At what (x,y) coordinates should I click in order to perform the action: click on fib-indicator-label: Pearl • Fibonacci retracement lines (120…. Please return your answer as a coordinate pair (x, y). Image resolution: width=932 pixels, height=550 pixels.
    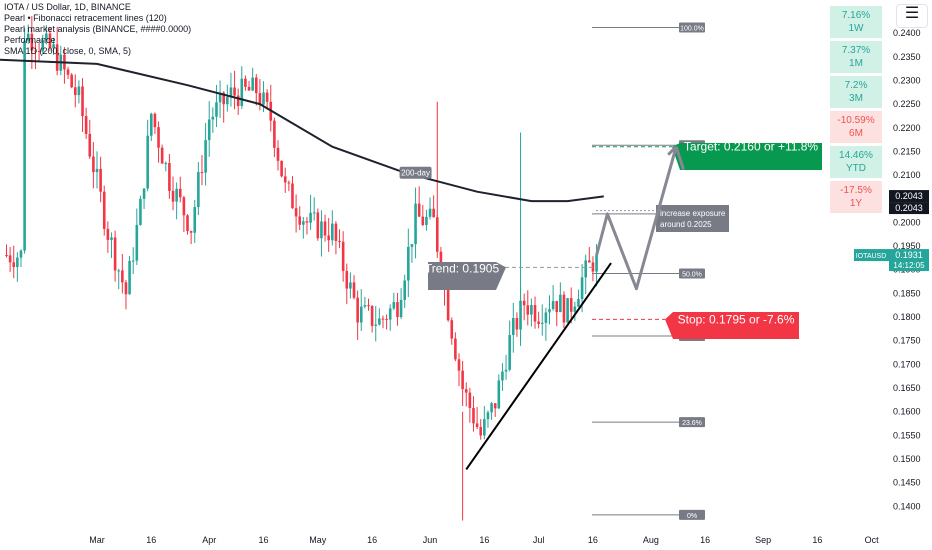
    Looking at the image, I should click on (85, 18).